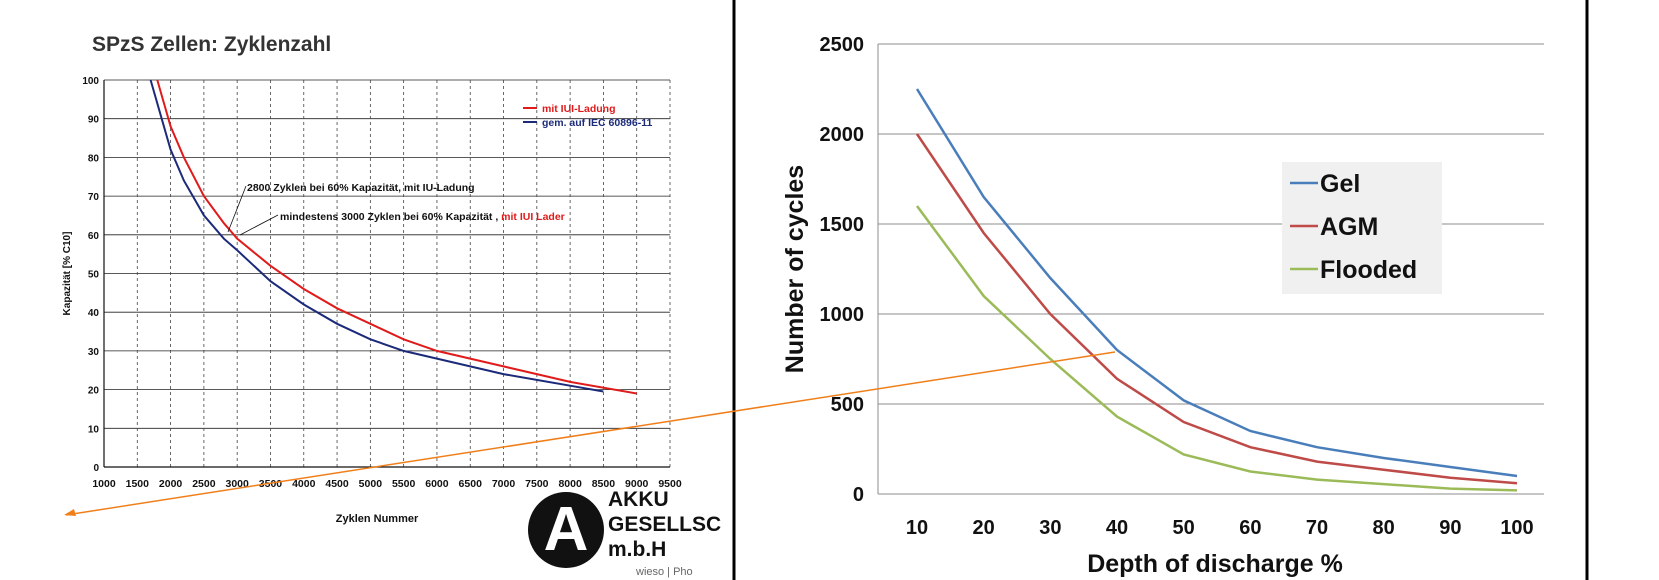 The height and width of the screenshot is (580, 1659). Describe the element at coordinates (94, 197) in the screenshot. I see `chart1-ytick-label: 70` at that location.